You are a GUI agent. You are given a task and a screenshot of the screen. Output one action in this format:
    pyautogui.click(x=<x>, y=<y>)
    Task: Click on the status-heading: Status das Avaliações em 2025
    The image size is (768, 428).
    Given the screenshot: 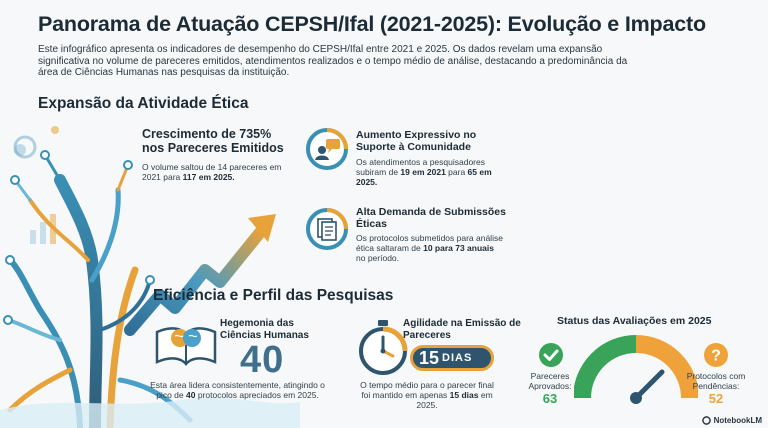 What is the action you would take?
    pyautogui.click(x=634, y=321)
    